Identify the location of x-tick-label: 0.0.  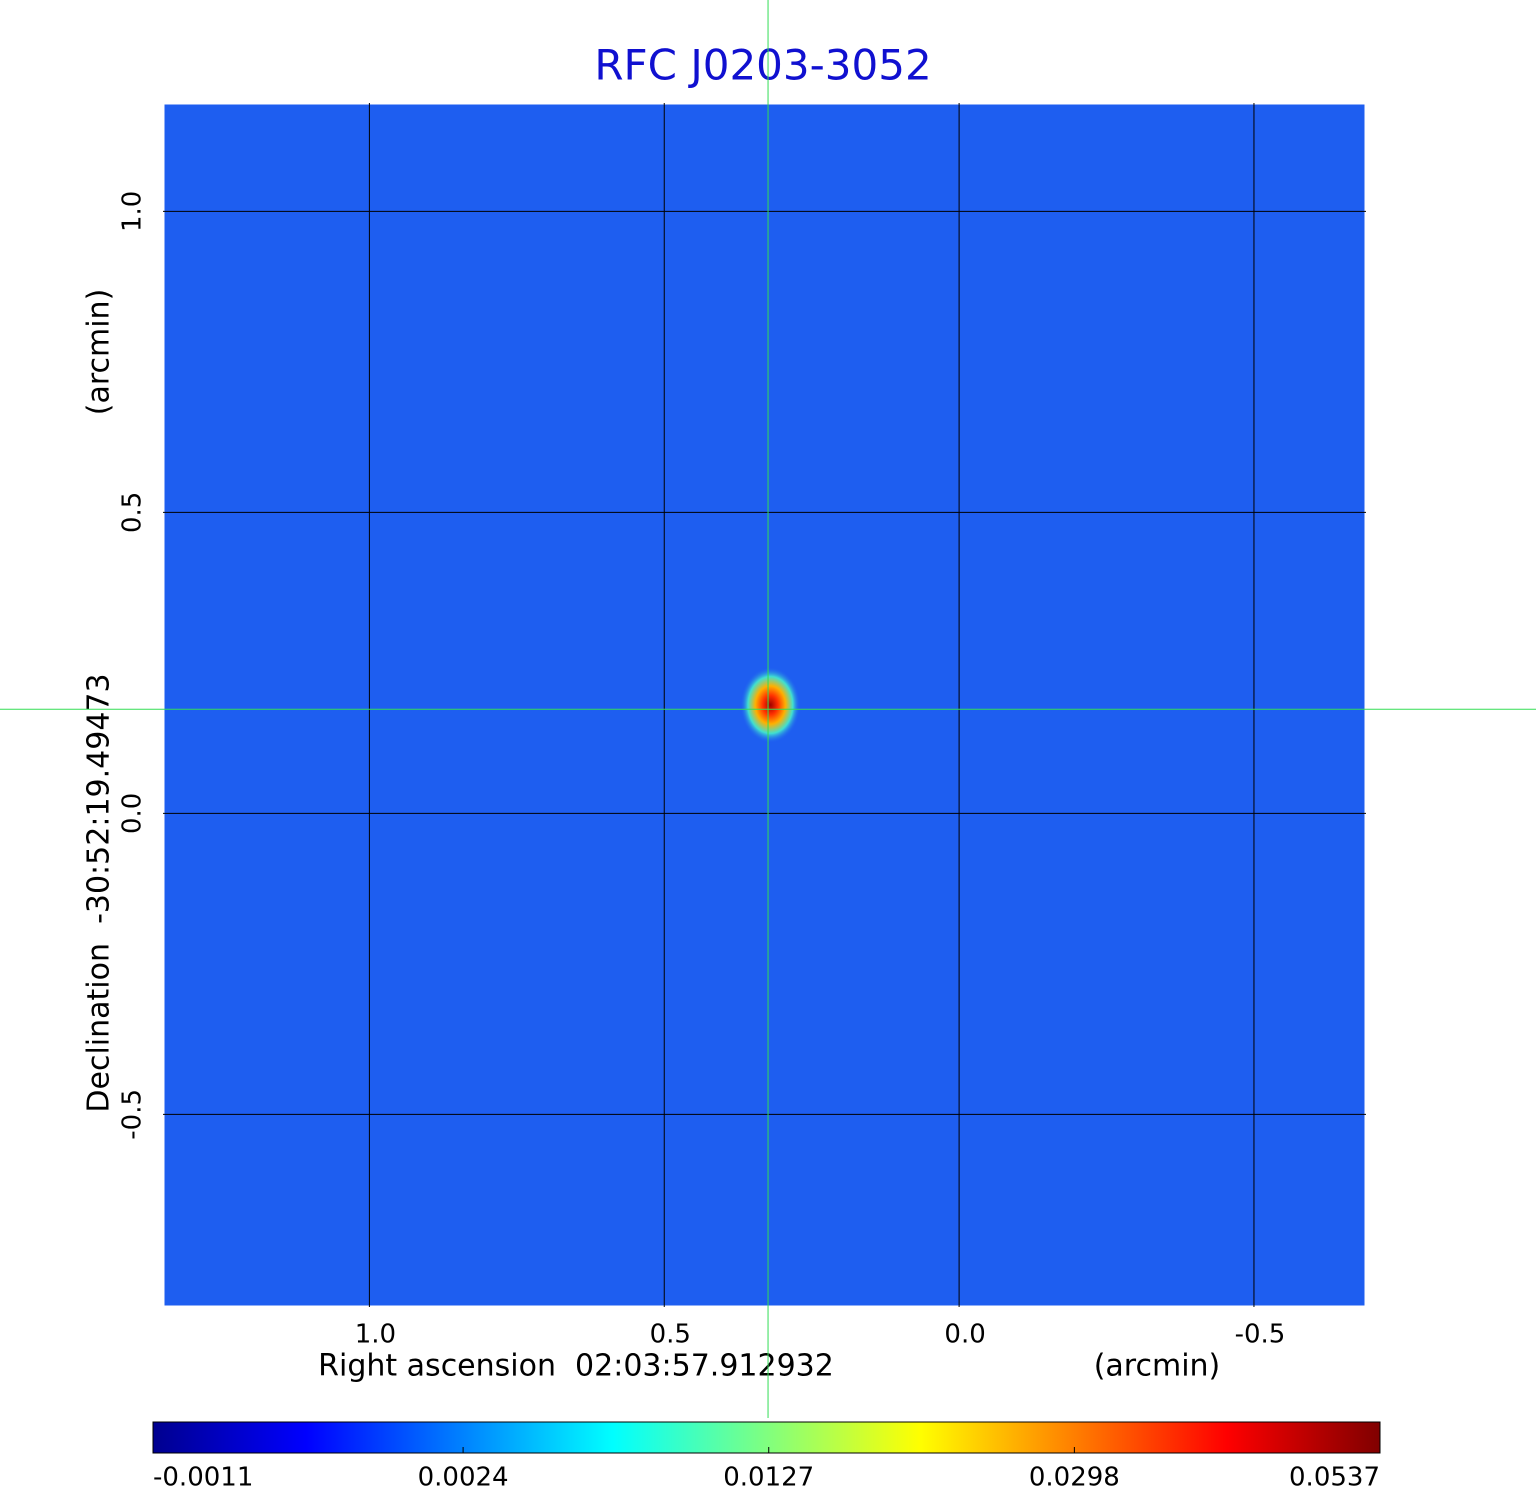
(964, 1335).